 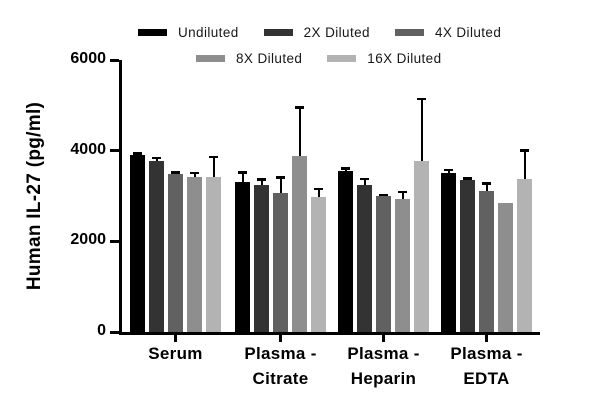 I want to click on y-axis-tick-label: 2000, so click(x=88, y=240).